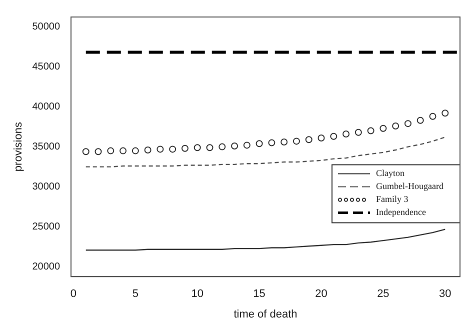  What do you see at coordinates (392, 199) in the screenshot?
I see `legend-label: Family 3` at bounding box center [392, 199].